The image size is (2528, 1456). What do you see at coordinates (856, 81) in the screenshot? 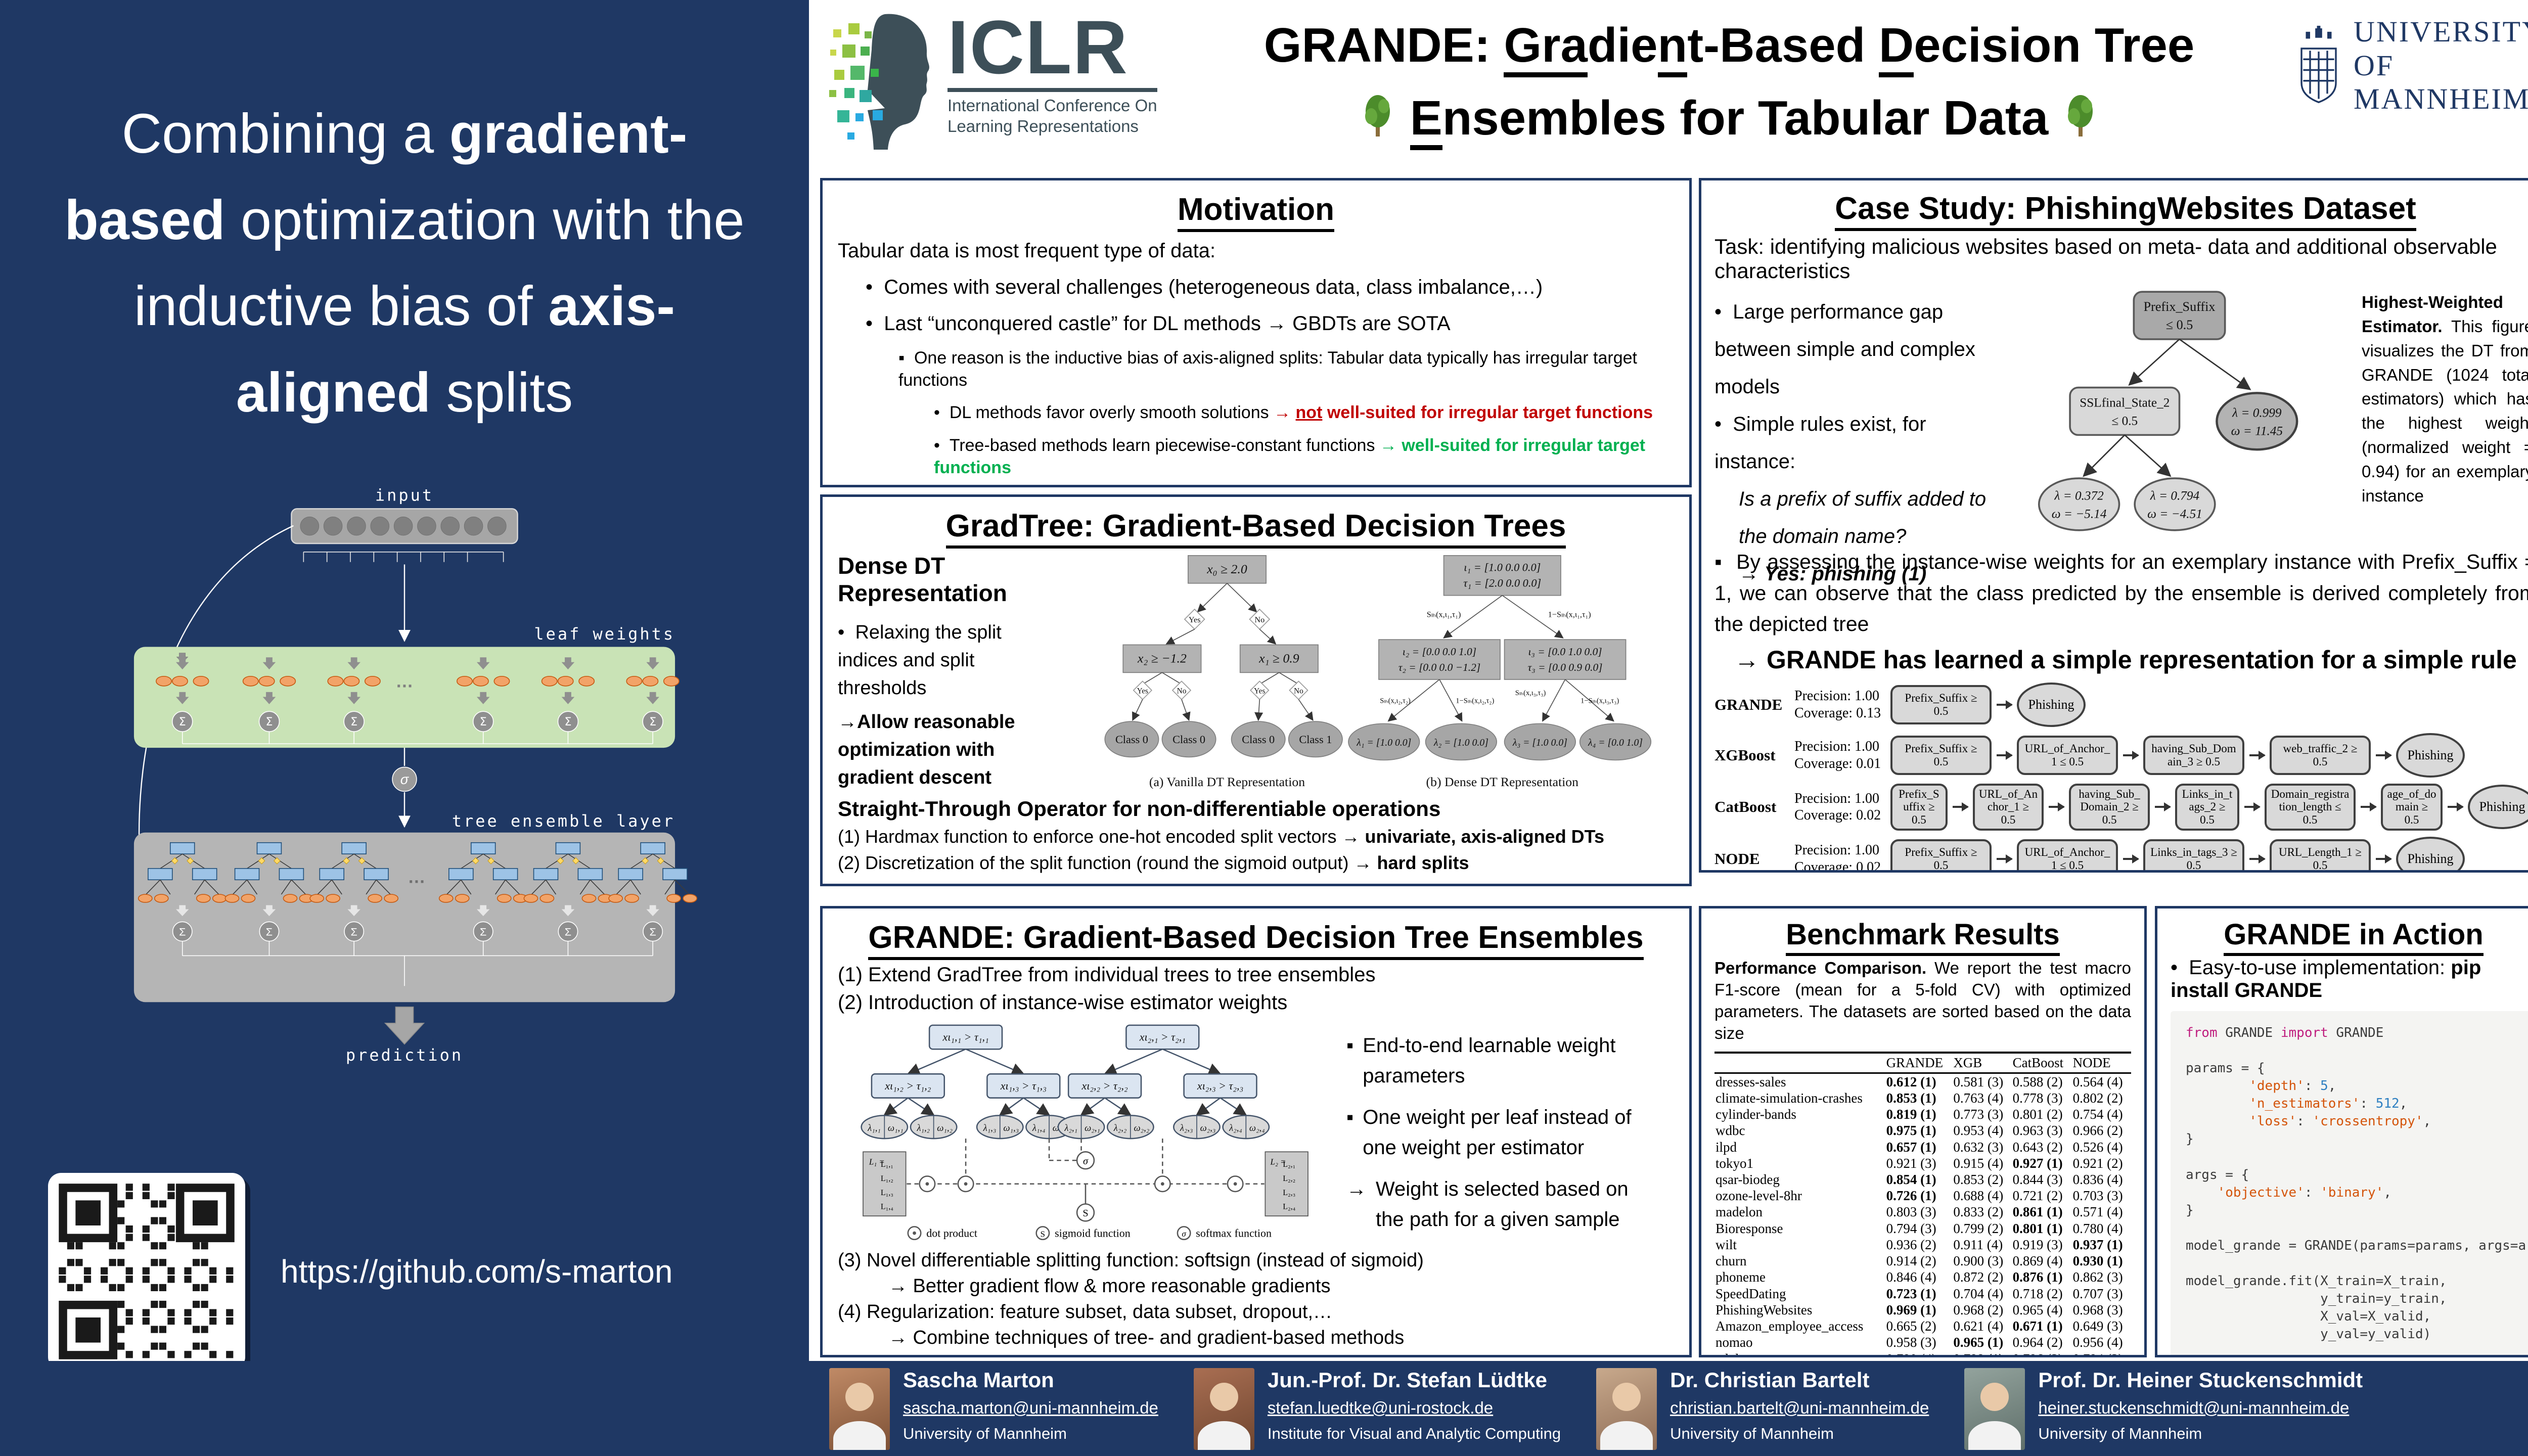
I see `iclr-pixels` at bounding box center [856, 81].